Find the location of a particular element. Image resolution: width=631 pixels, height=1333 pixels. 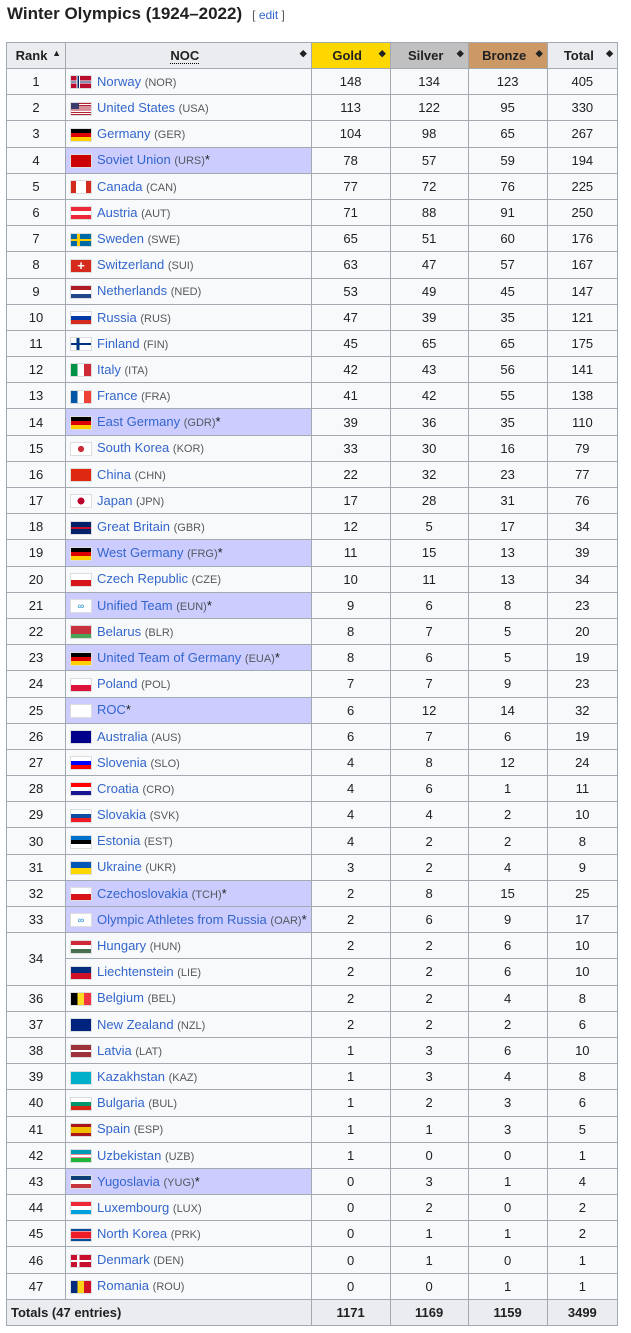

country-link: Croatia is located at coordinates (118, 788).